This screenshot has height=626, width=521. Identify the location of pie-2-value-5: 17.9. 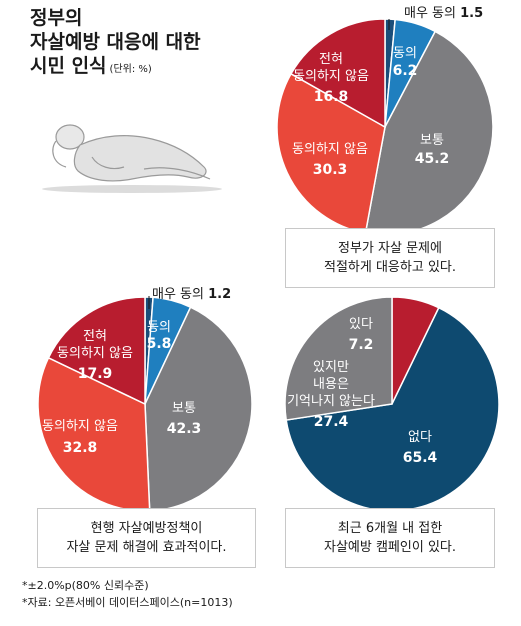
(95, 374).